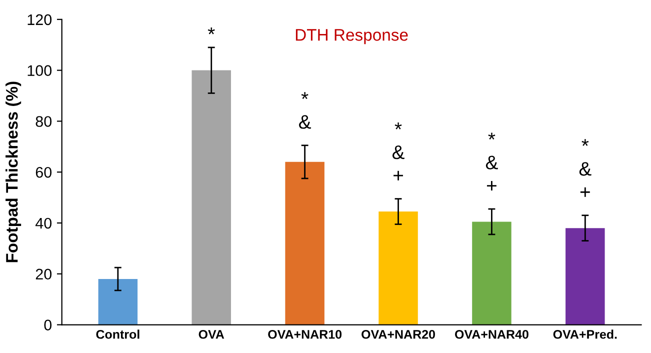 The image size is (651, 353). What do you see at coordinates (585, 334) in the screenshot?
I see `x-tick-label: OVA+Pred.` at bounding box center [585, 334].